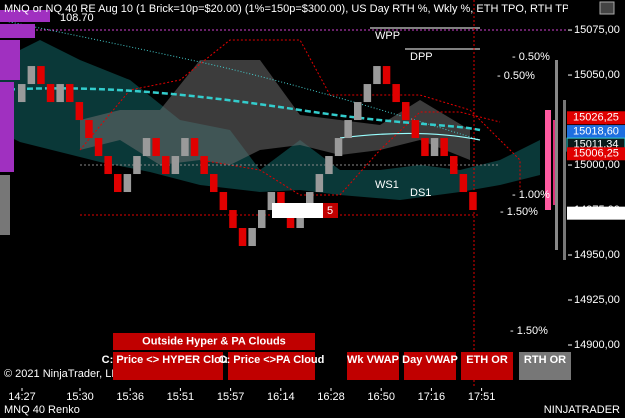 Image resolution: width=625 pixels, height=418 pixels. I want to click on info-value: 5, so click(330, 211).